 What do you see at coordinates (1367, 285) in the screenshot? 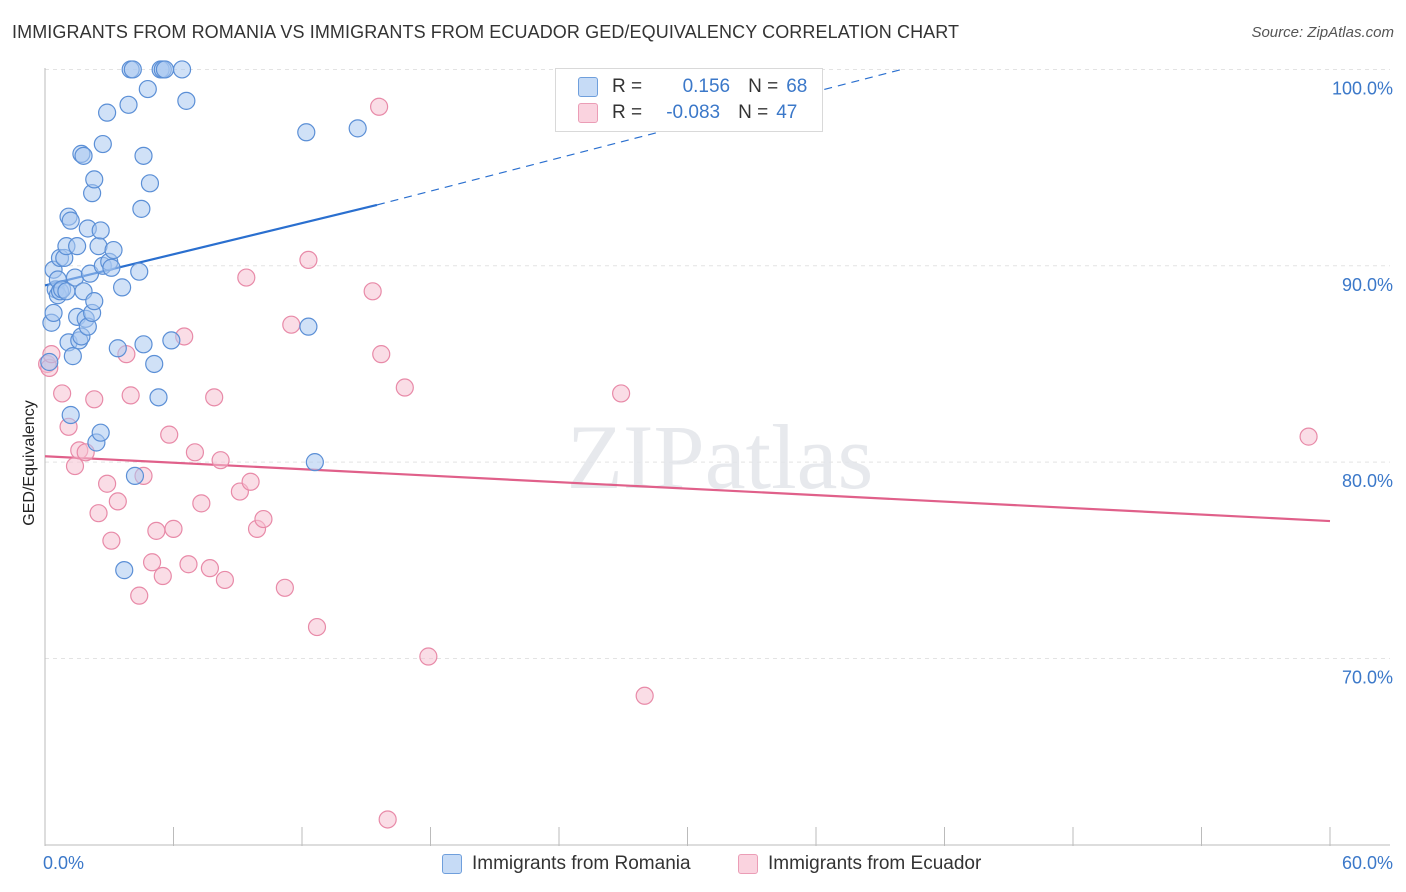
I see `y-tick-label: 90.0%` at bounding box center [1367, 285].